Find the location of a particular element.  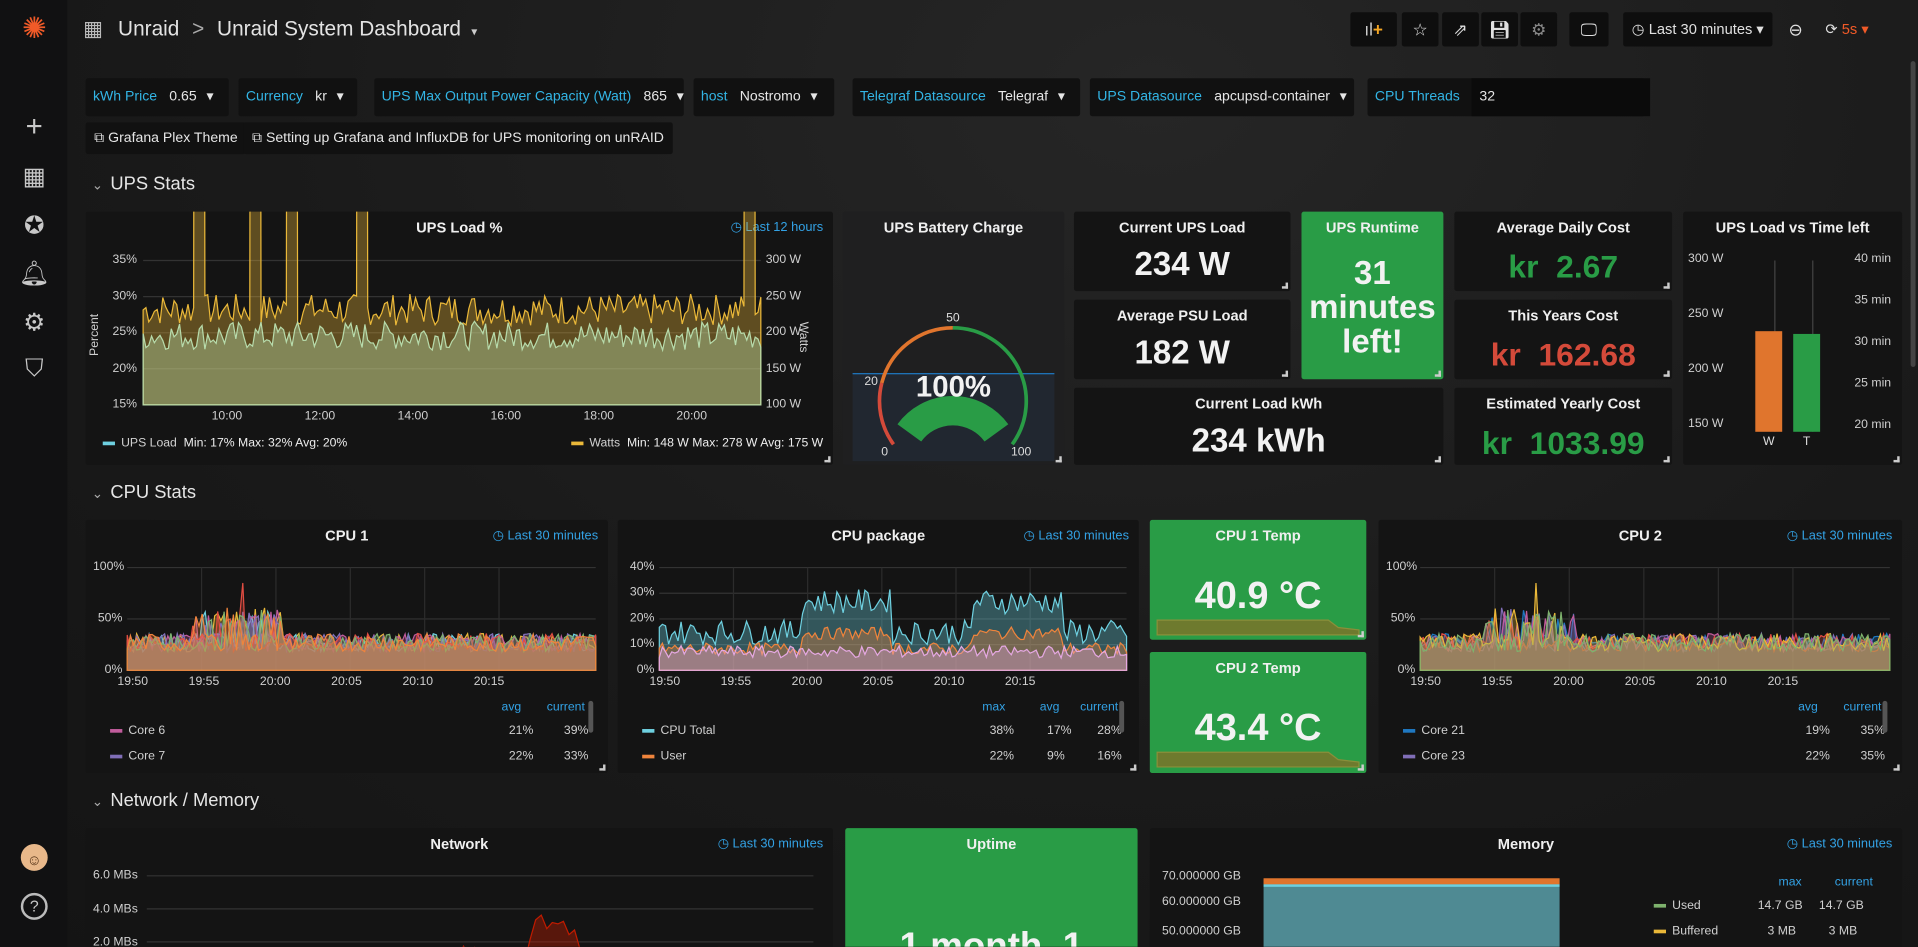

panel-estimated-yearly-cost: Estimated Yearly Cost kr 1033.99 is located at coordinates (1563, 426).